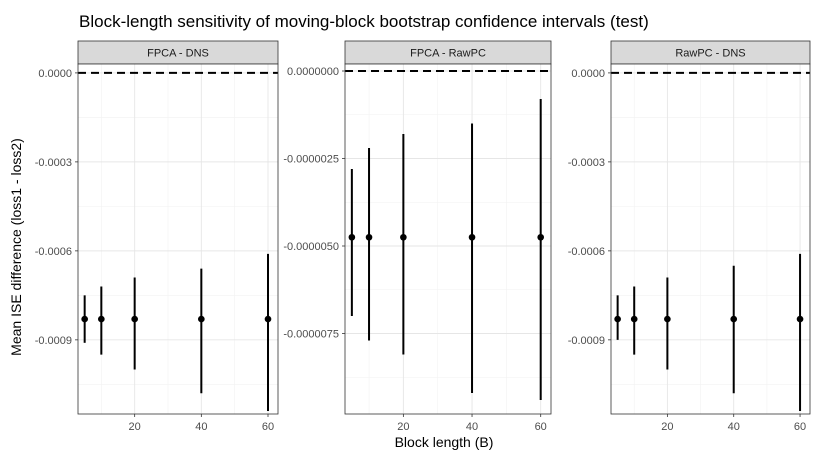 This screenshot has height=455, width=827. I want to click on y-tick-label: -0.0000025, so click(311, 160).